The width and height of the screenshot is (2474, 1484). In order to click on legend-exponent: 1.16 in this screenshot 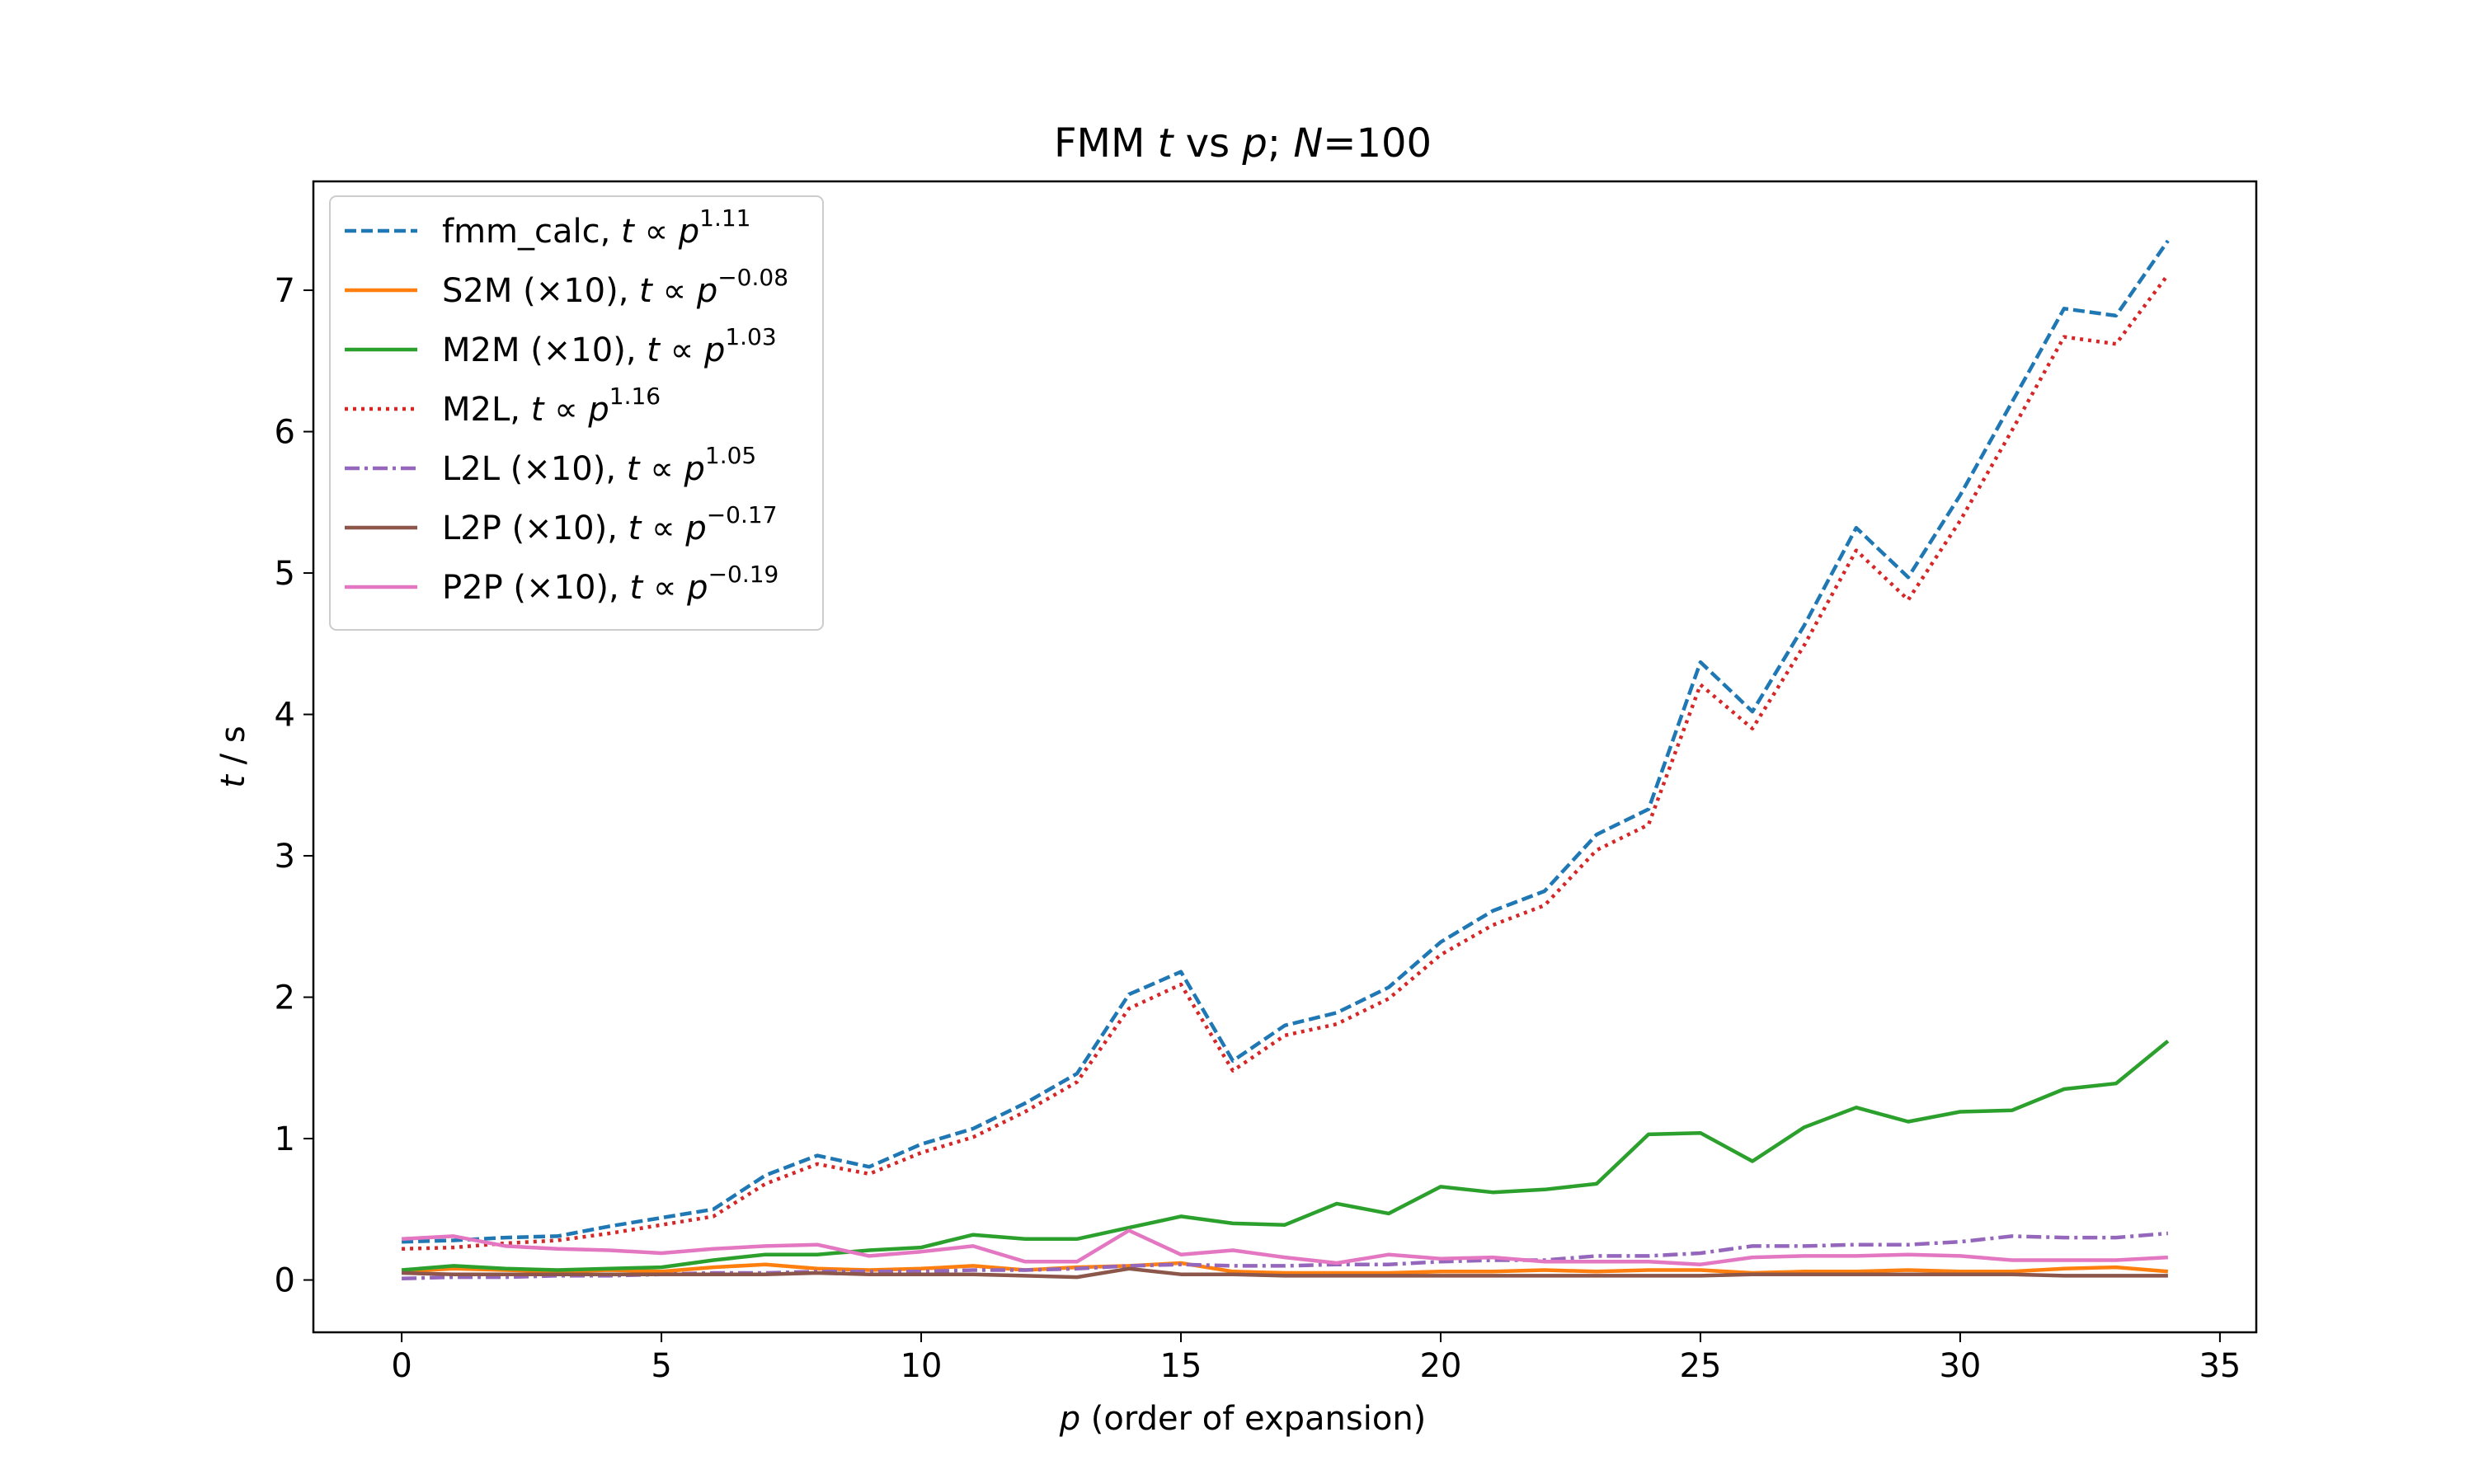, I will do `click(635, 396)`.